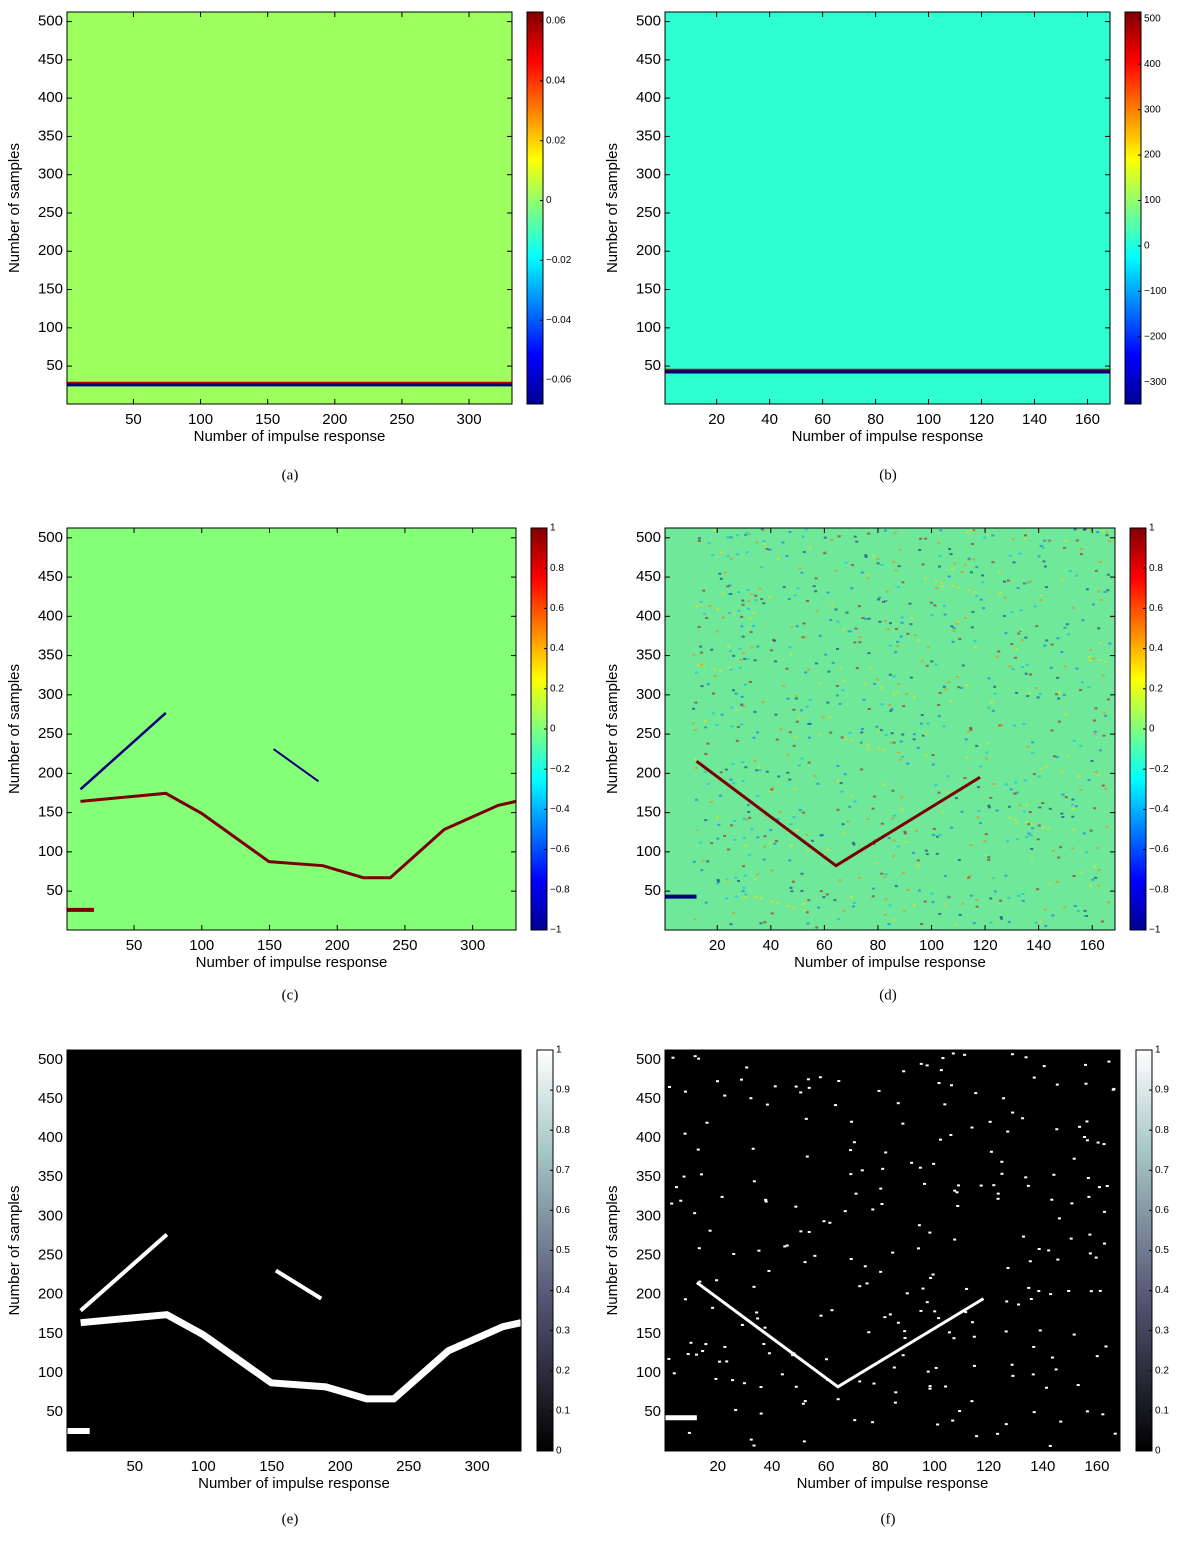  What do you see at coordinates (934, 1466) in the screenshot?
I see `x-tick-label: 100` at bounding box center [934, 1466].